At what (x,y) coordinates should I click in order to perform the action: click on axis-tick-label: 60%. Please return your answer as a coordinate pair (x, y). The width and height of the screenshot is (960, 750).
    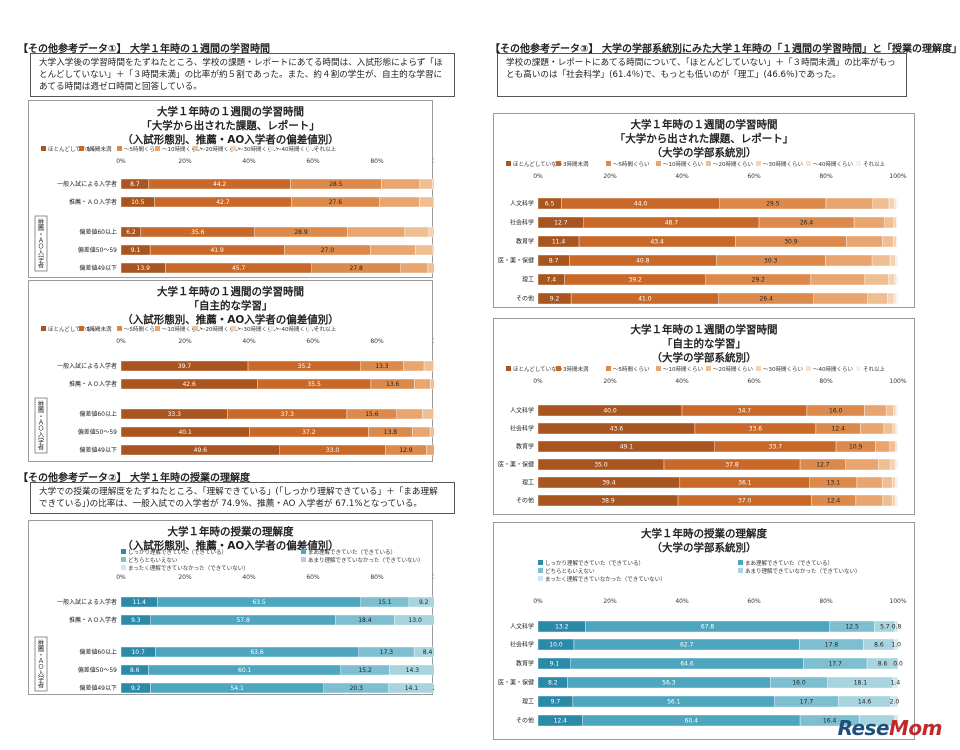
    Looking at the image, I should click on (313, 577).